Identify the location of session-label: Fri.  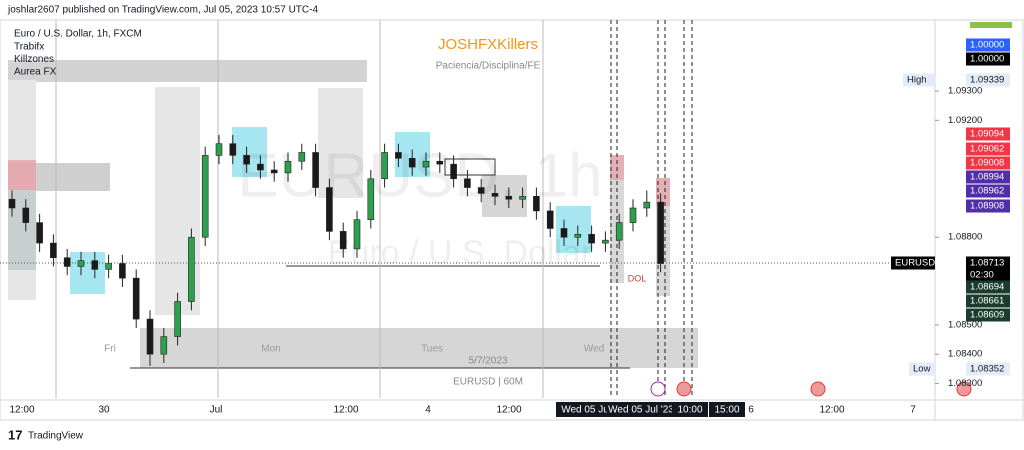
(110, 349).